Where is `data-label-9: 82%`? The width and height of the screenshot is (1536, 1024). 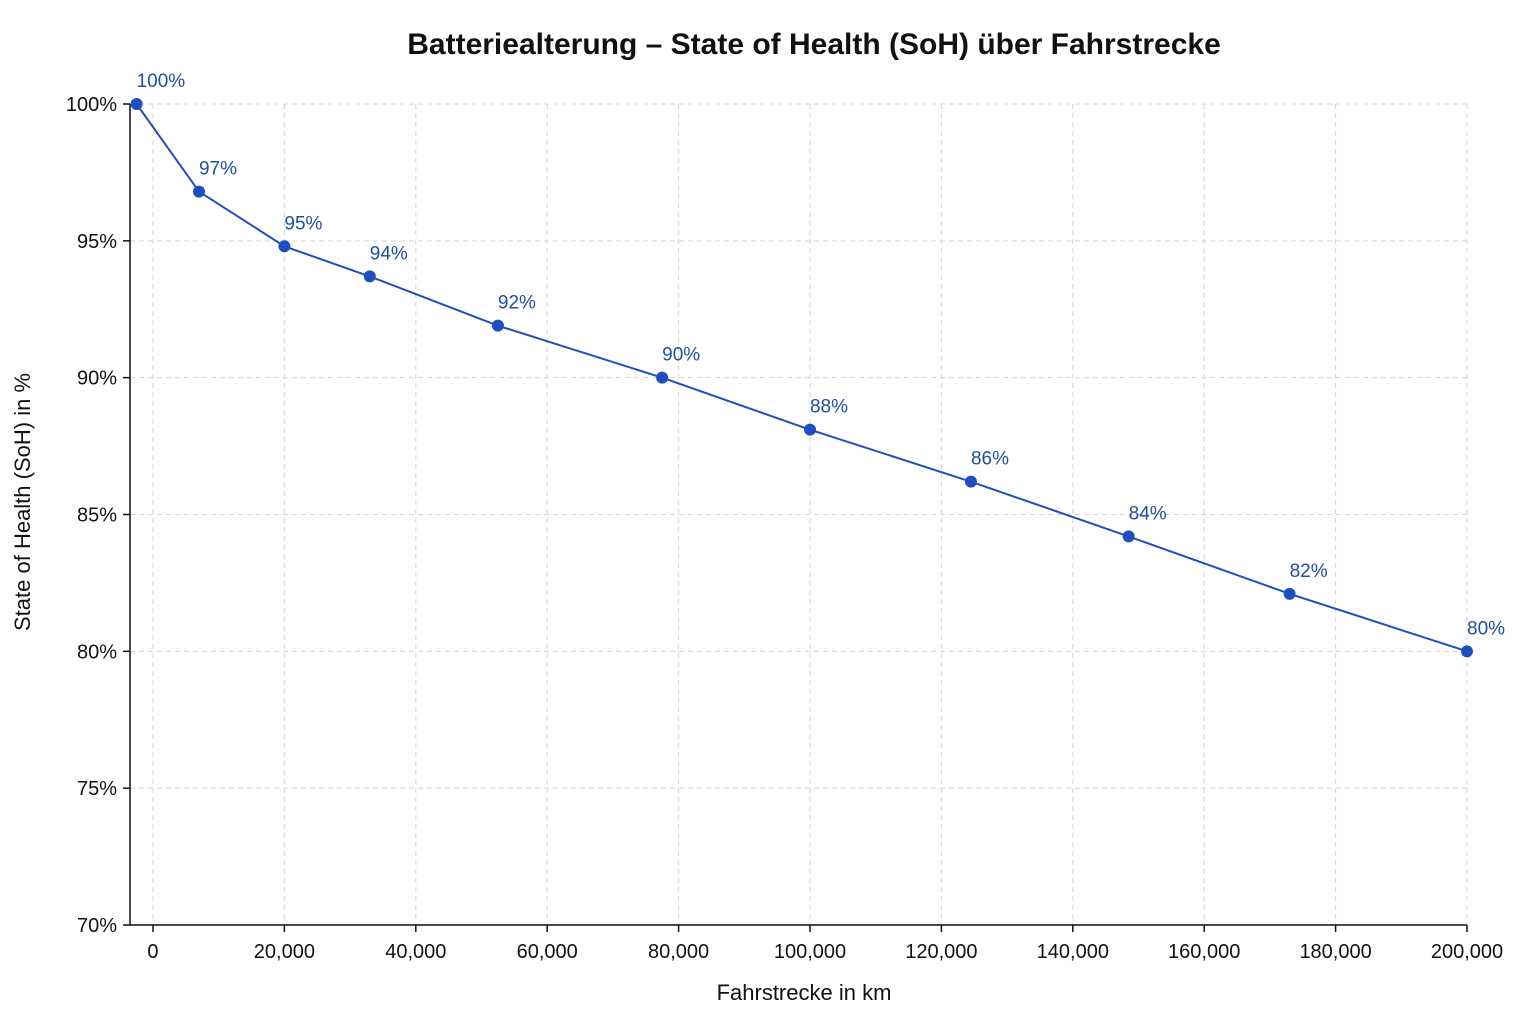 data-label-9: 82% is located at coordinates (1309, 571).